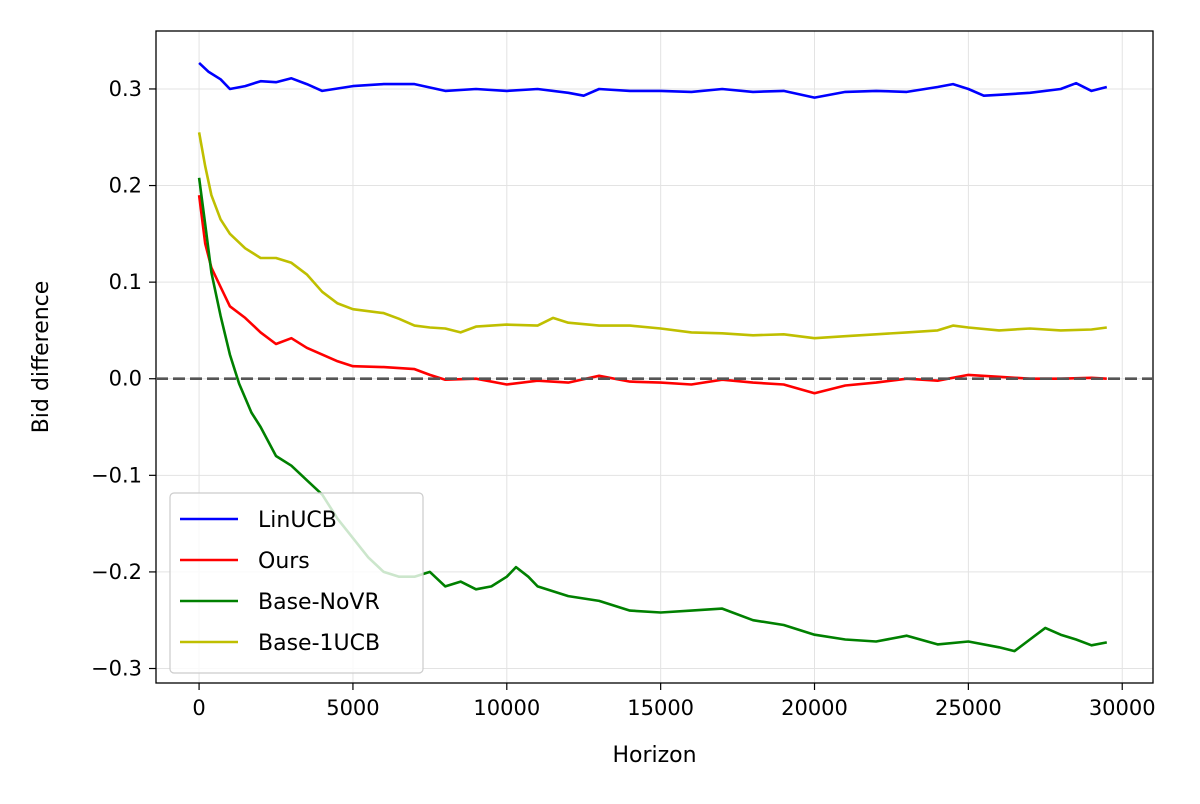  Describe the element at coordinates (319, 602) in the screenshot. I see `legend-label-2: Base-NoVR` at that location.